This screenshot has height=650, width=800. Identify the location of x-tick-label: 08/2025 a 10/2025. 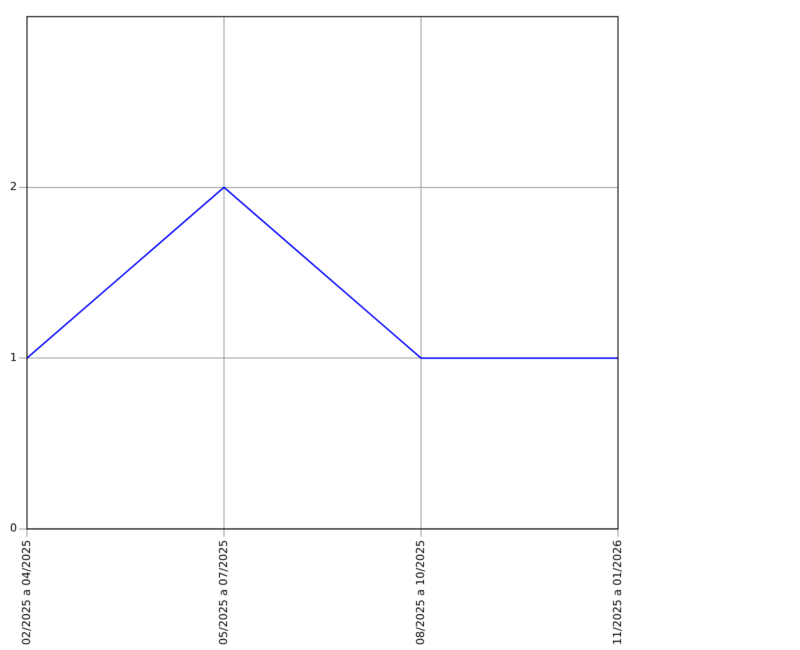
(420, 593).